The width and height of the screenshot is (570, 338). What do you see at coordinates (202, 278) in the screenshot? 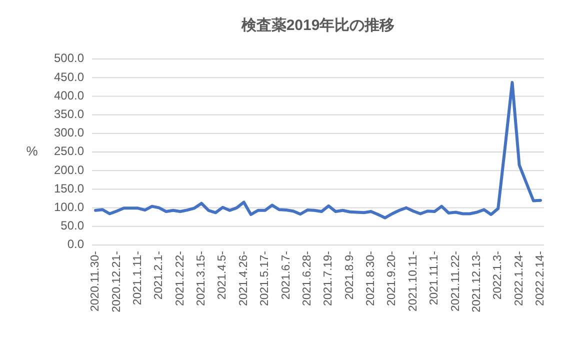
I see `x-tick-label: 2021.3.15-` at bounding box center [202, 278].